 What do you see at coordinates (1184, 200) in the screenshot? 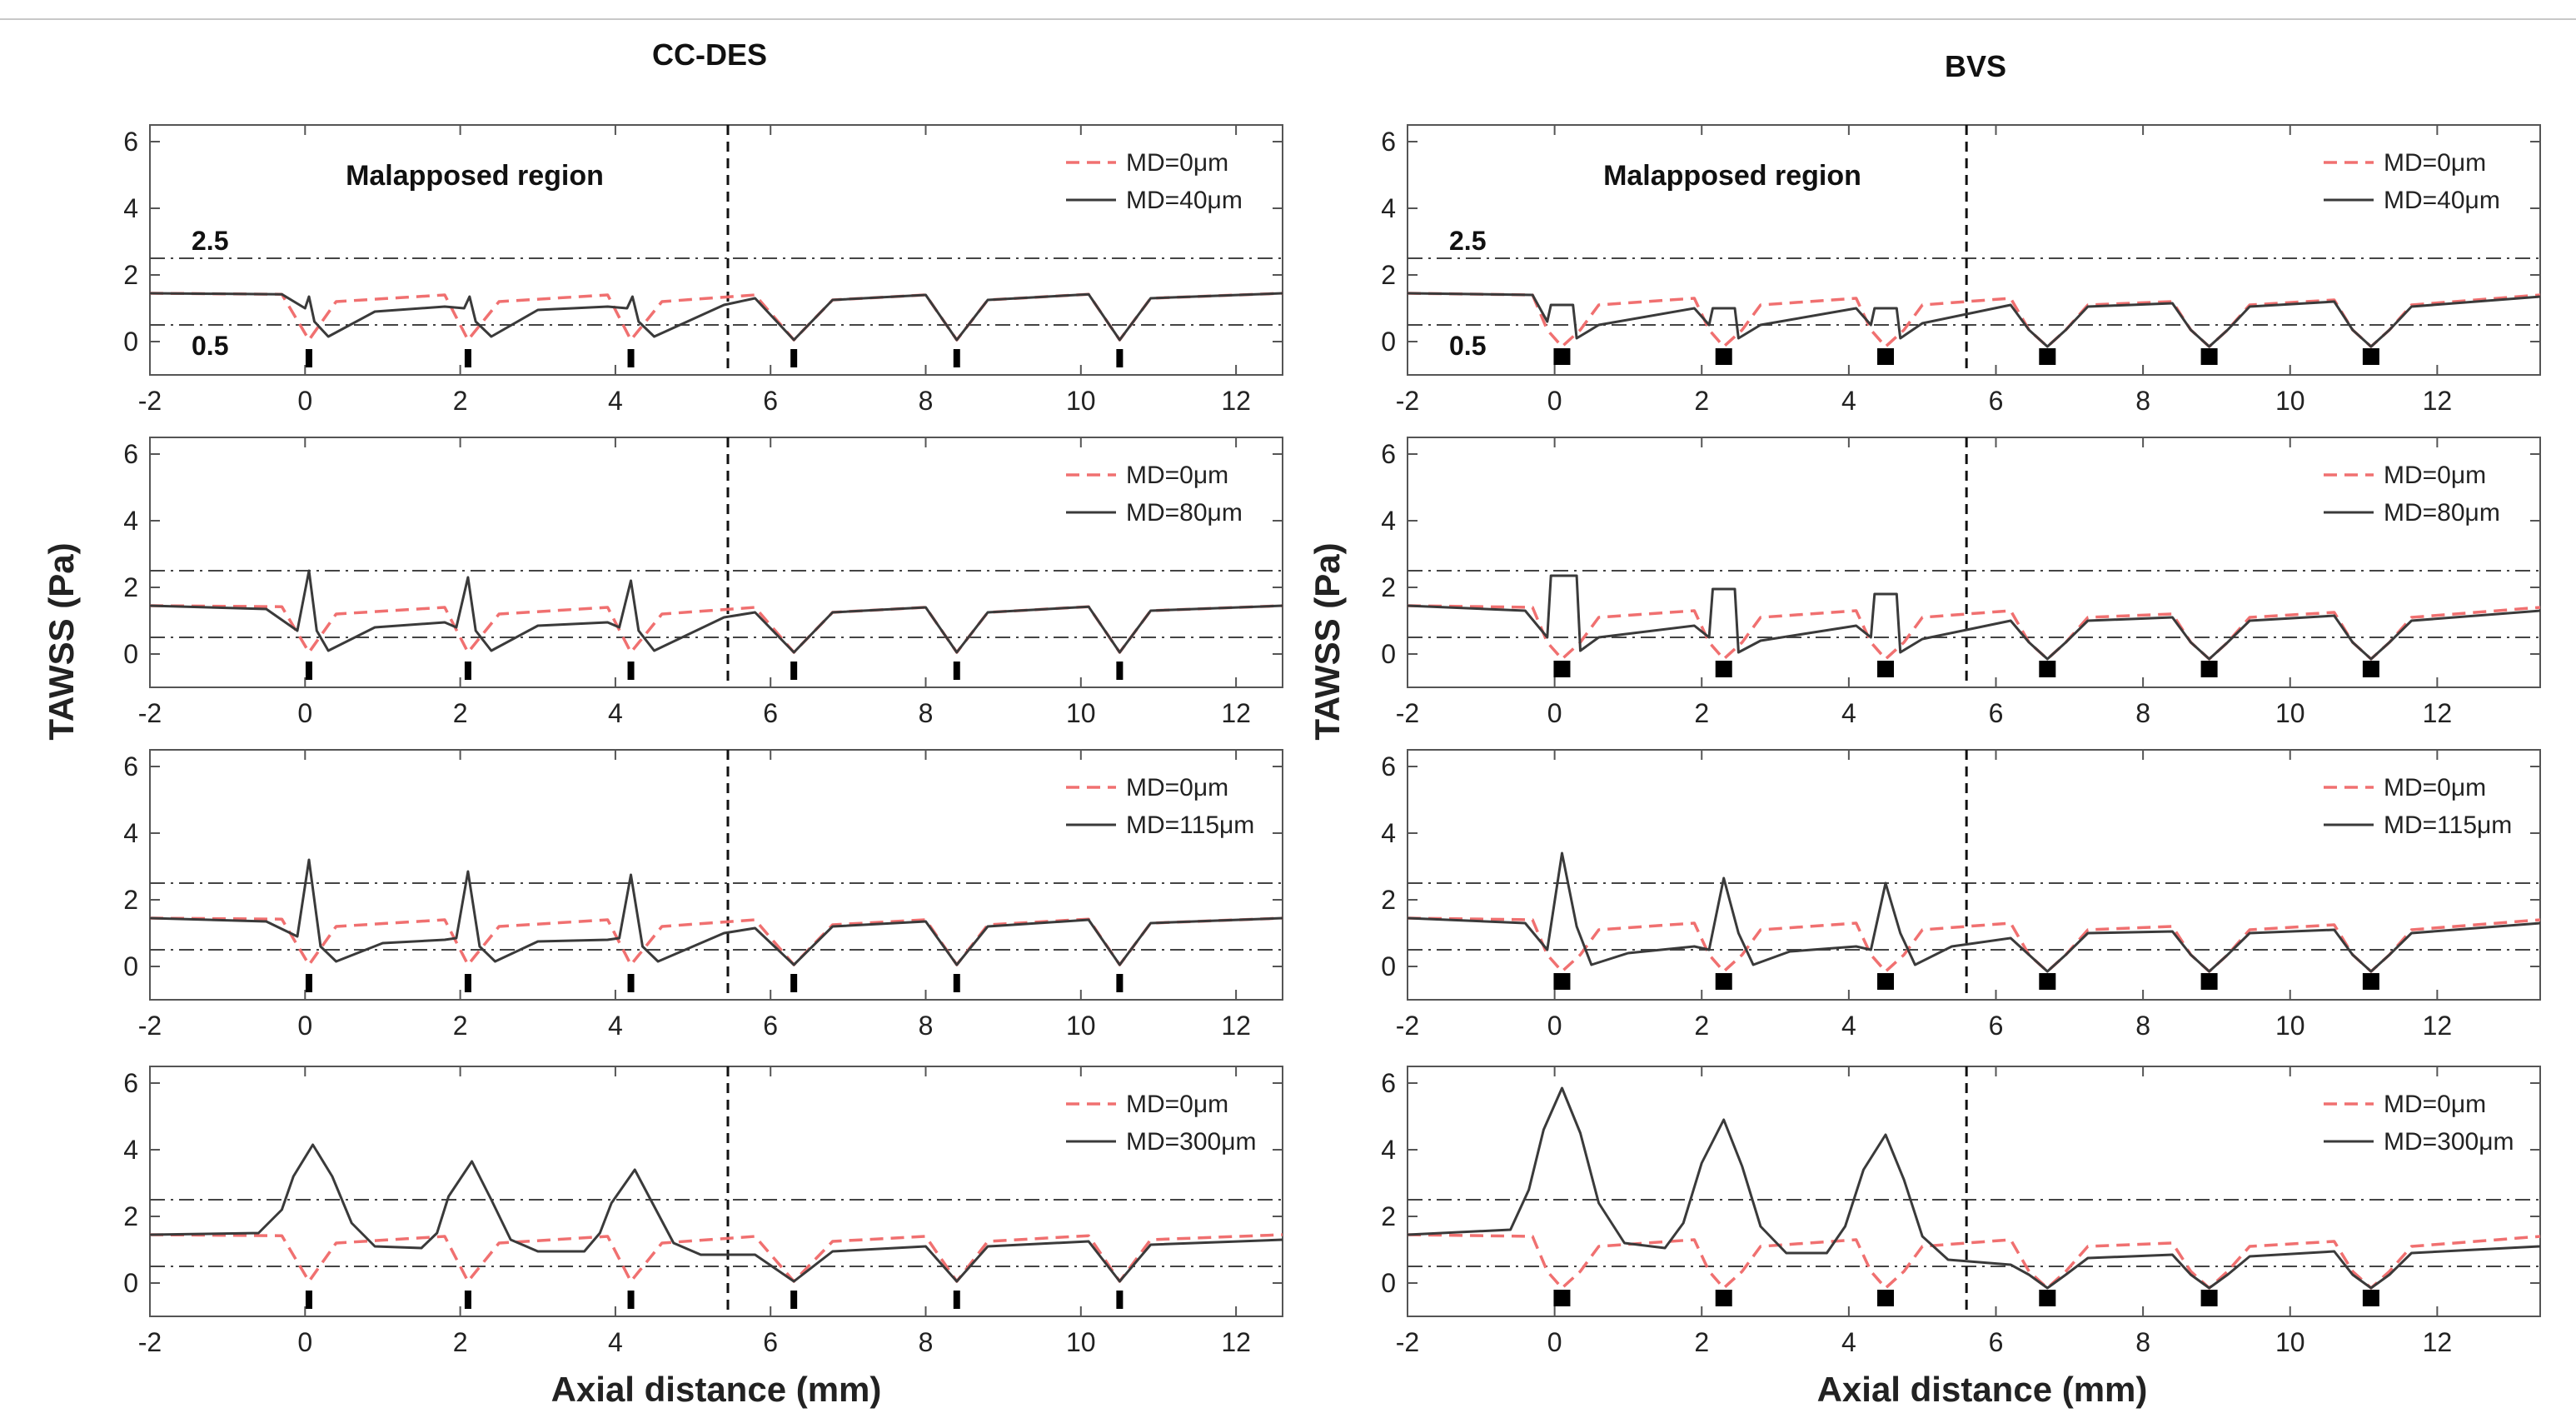
I see `legend-label-md-high: MD=40μm` at bounding box center [1184, 200].